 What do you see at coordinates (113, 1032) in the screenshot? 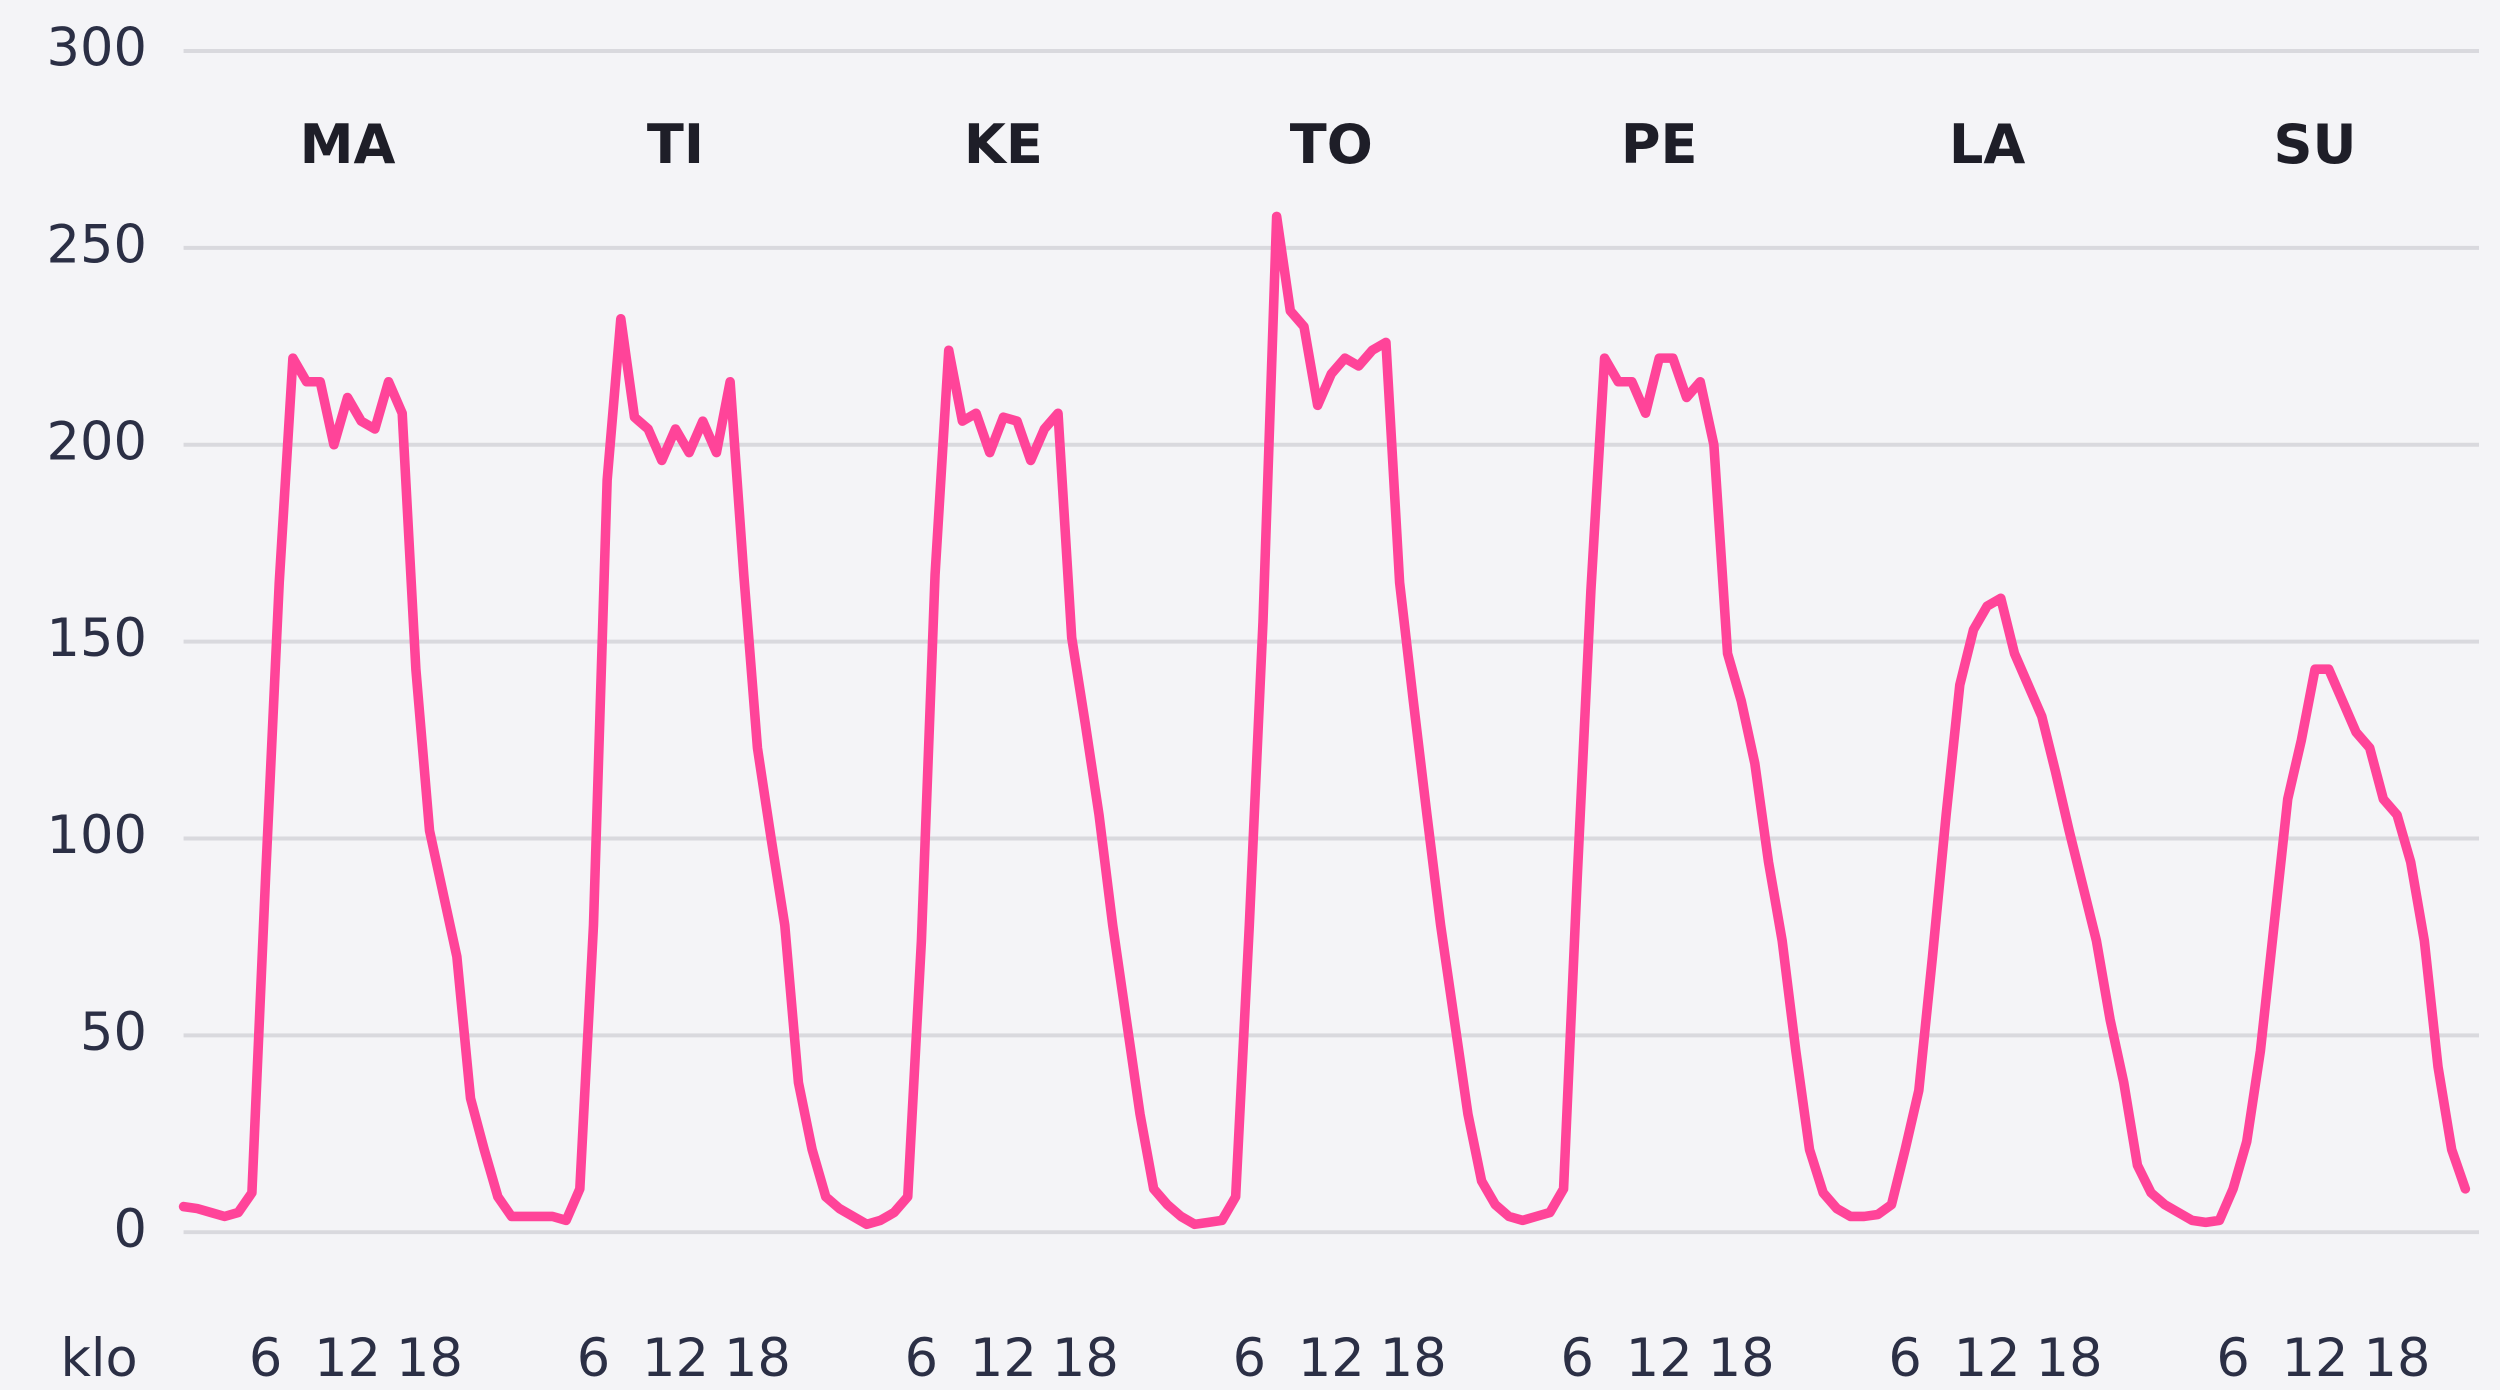
I see `y-tick-label: 50` at bounding box center [113, 1032].